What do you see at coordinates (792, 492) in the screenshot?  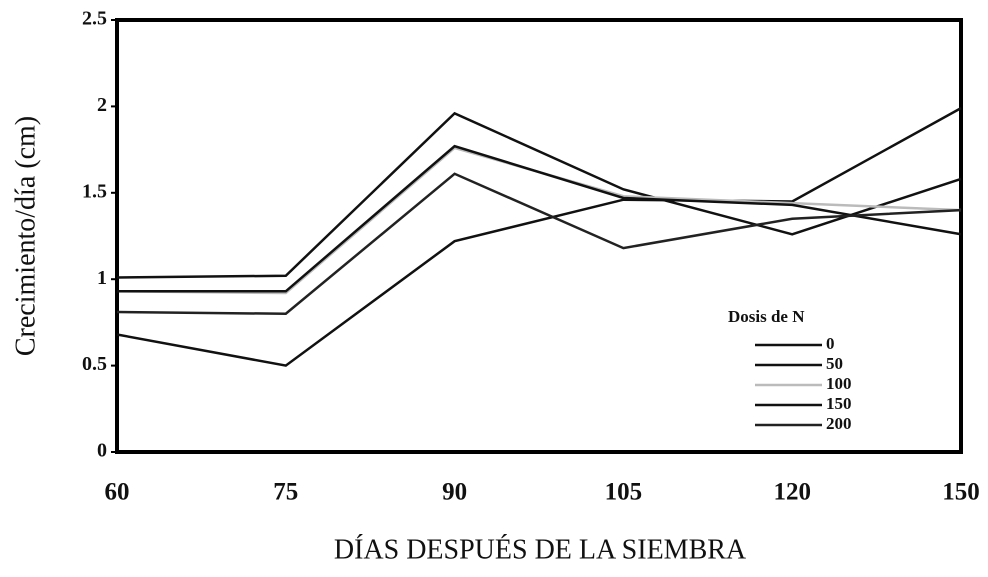 I see `x-tick-label: 120` at bounding box center [792, 492].